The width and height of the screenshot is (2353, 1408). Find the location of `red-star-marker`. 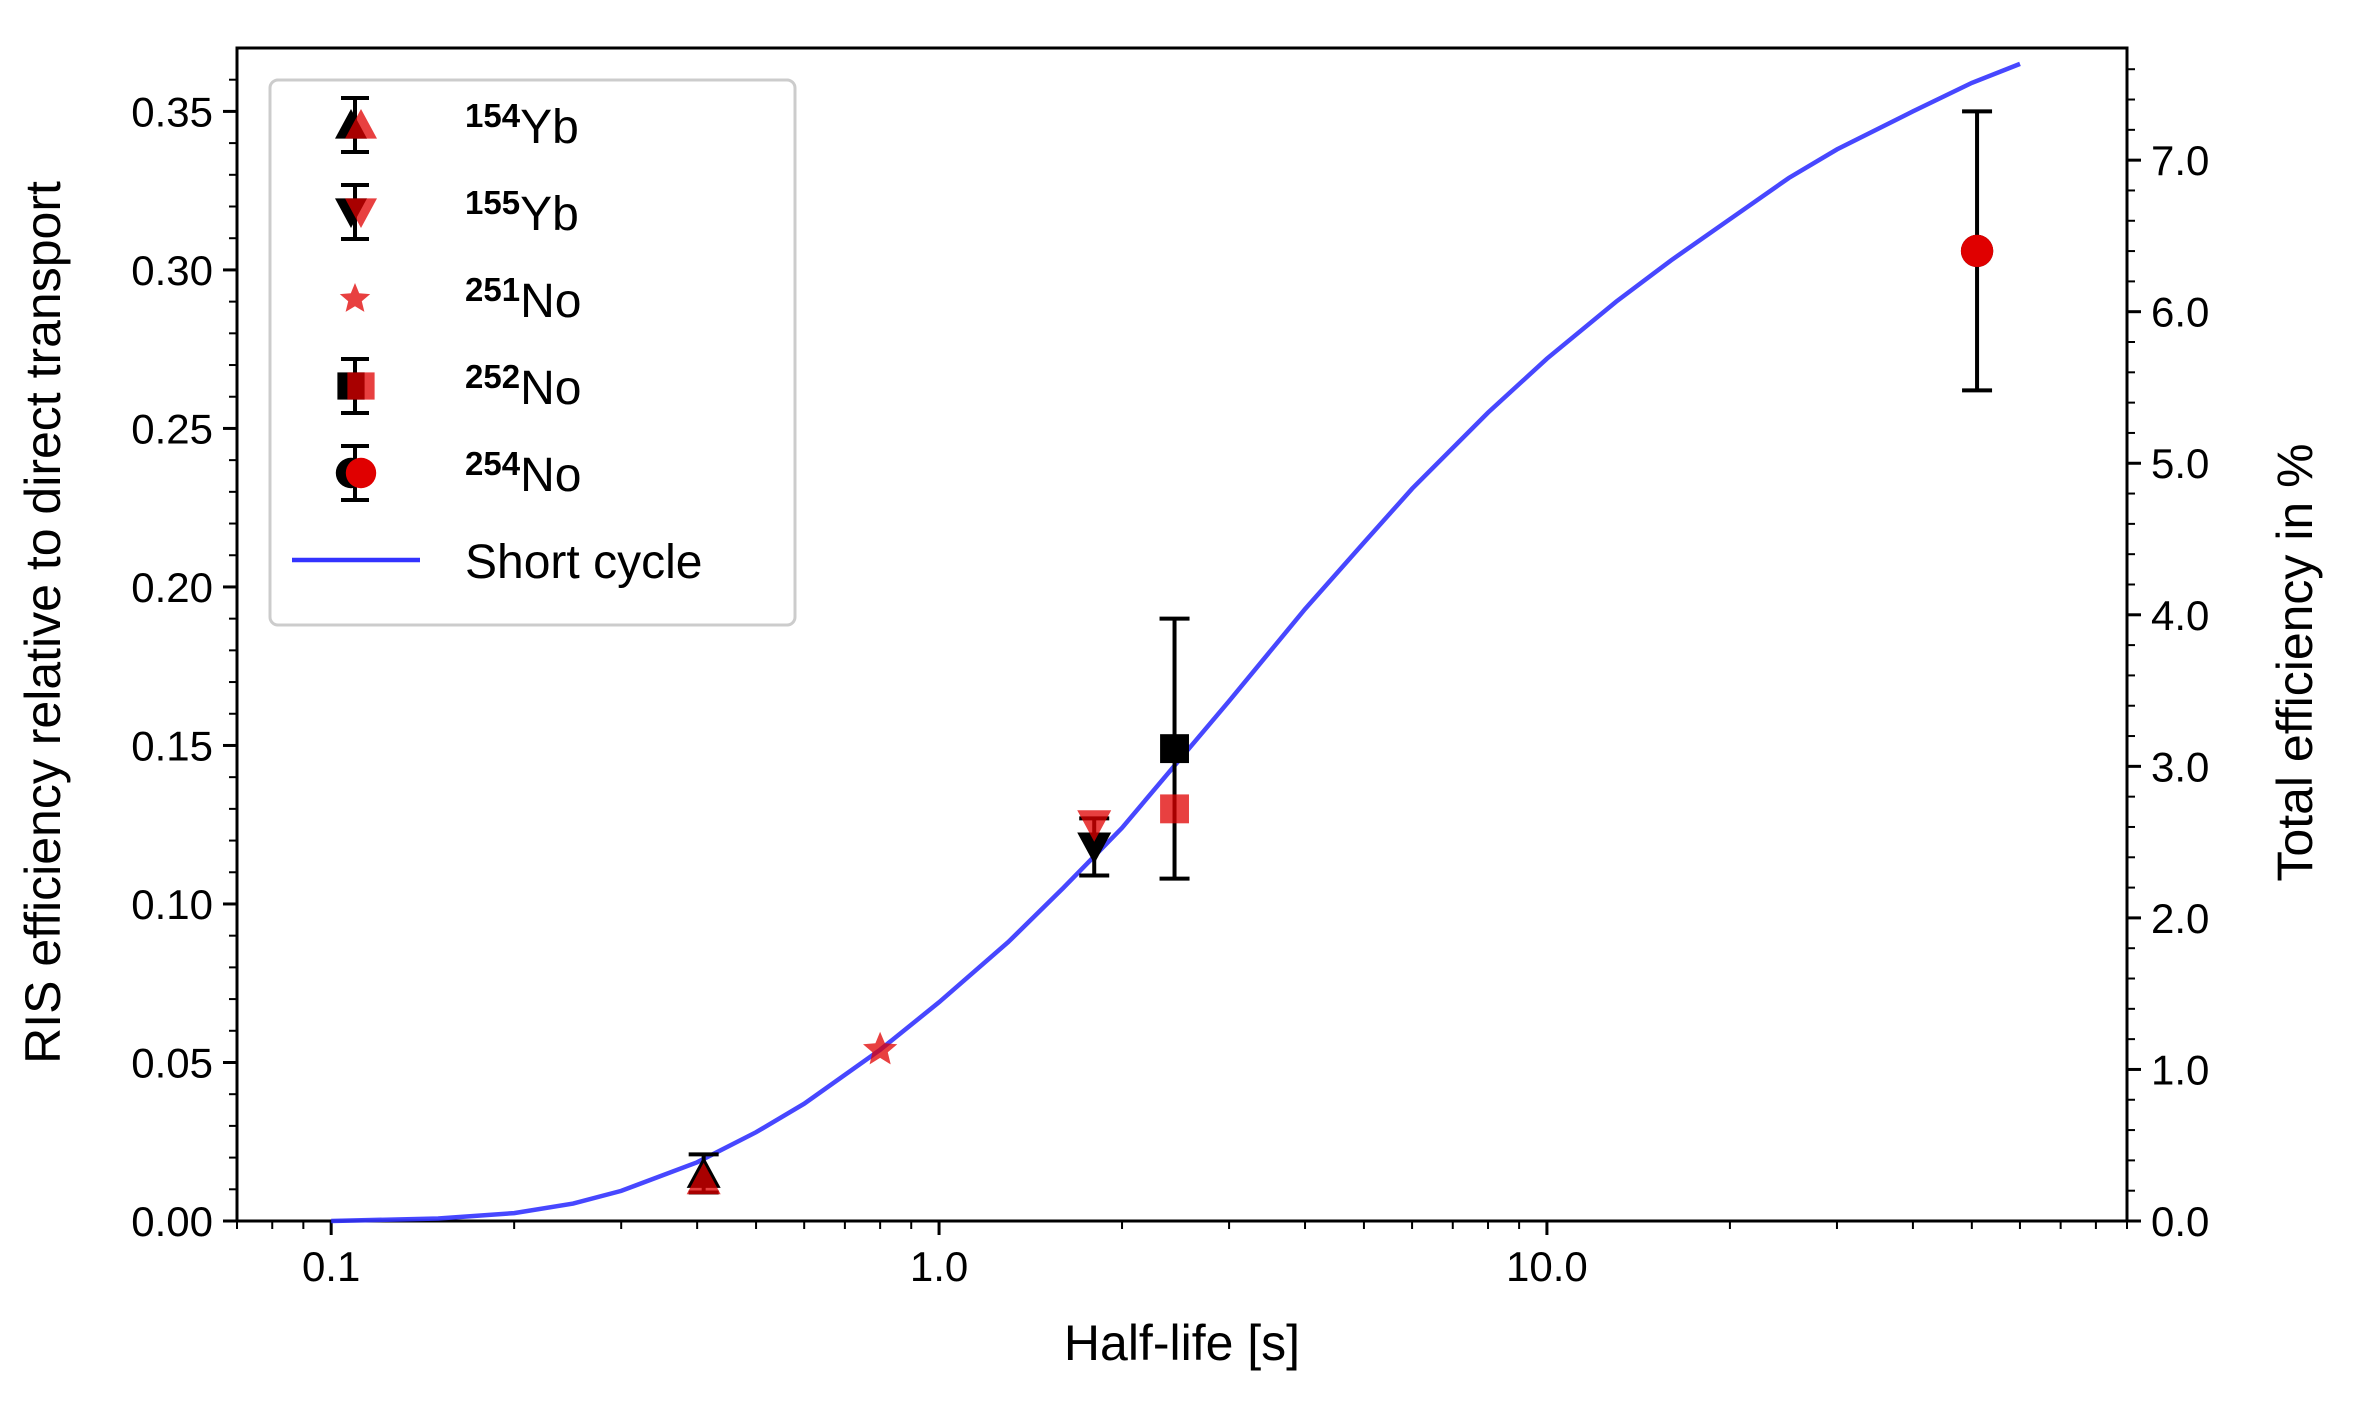

red-star-marker is located at coordinates (880, 1048).